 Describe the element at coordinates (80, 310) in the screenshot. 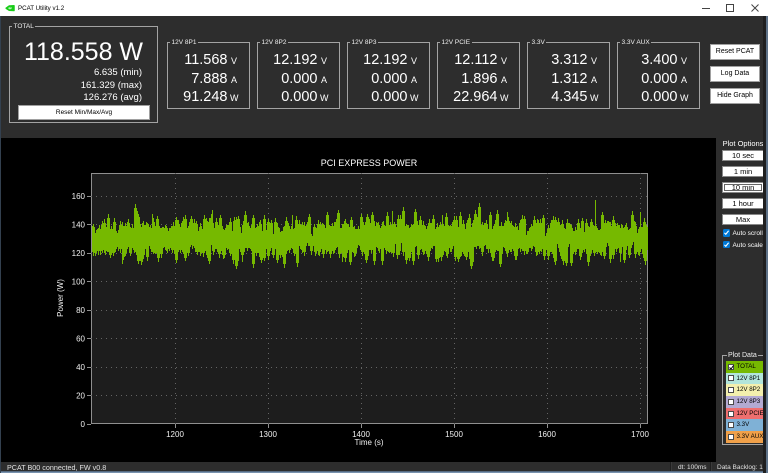

I see `svg-text: 80` at that location.